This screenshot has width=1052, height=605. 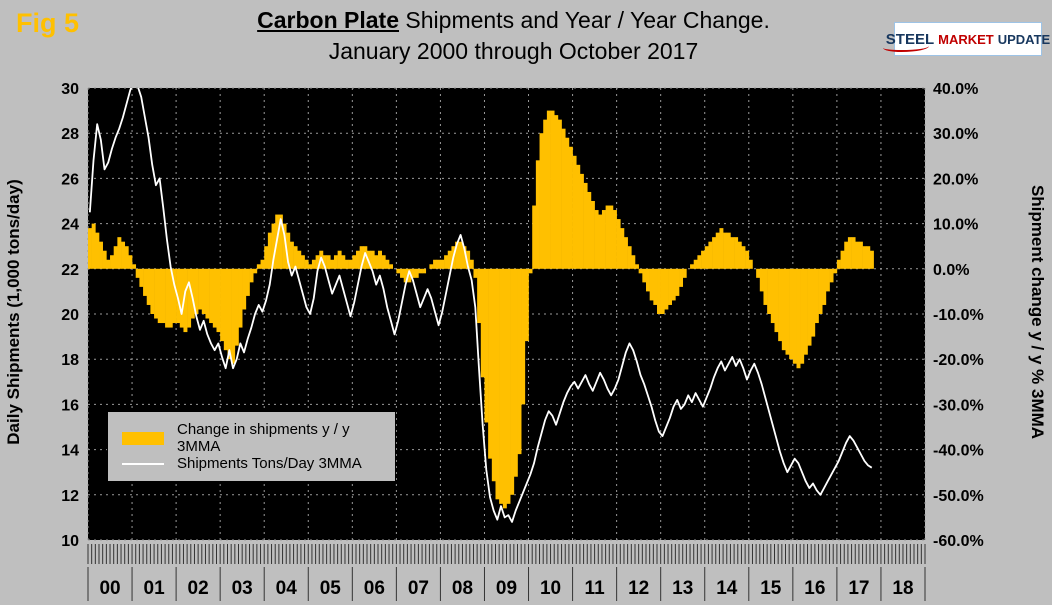 I want to click on tick-label: 09, so click(x=506, y=588).